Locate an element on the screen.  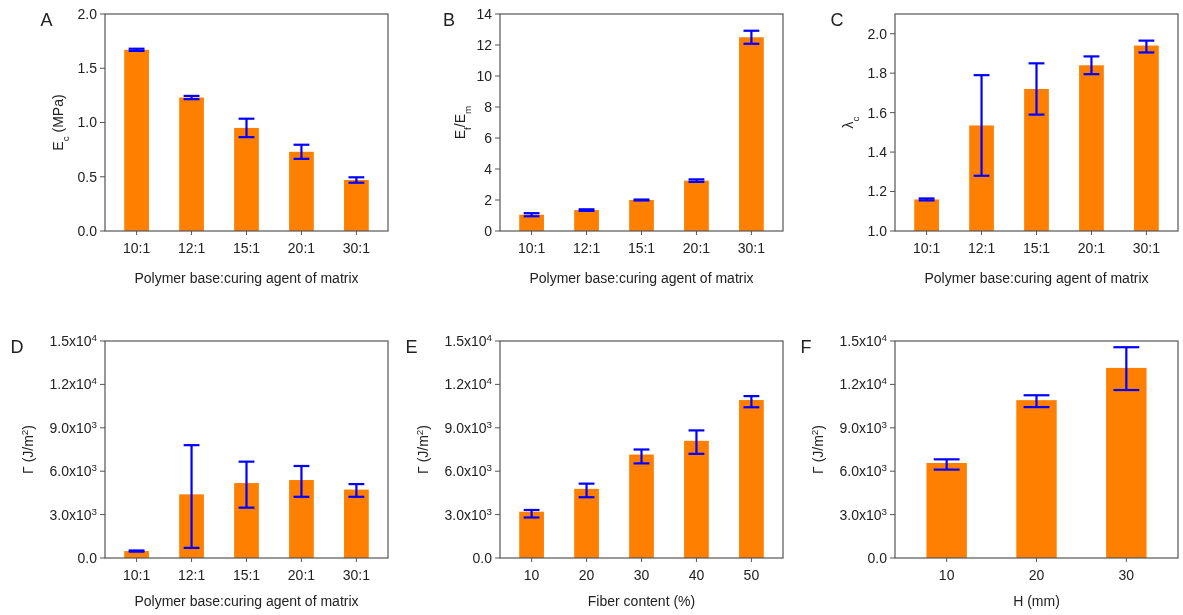
y-tick-label: 6 is located at coordinates (488, 137).